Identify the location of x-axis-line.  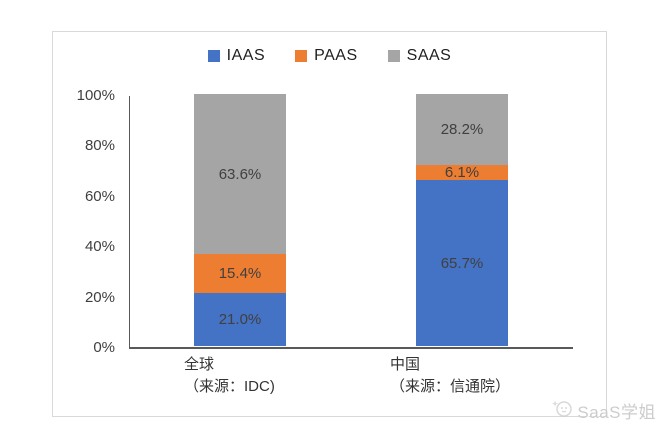
(351, 348).